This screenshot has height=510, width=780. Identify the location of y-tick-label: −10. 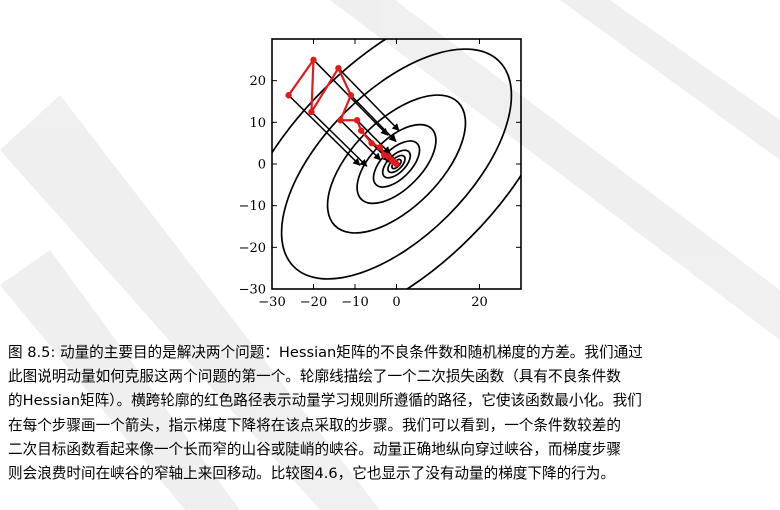
(252, 206).